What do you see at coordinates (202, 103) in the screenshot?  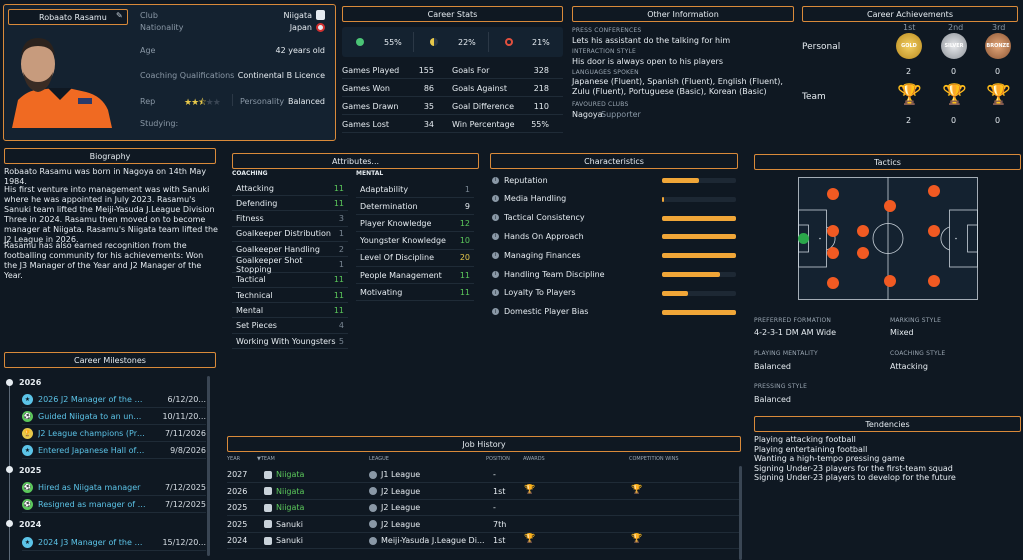 I see `rep-stars: ★★⯪★★` at bounding box center [202, 103].